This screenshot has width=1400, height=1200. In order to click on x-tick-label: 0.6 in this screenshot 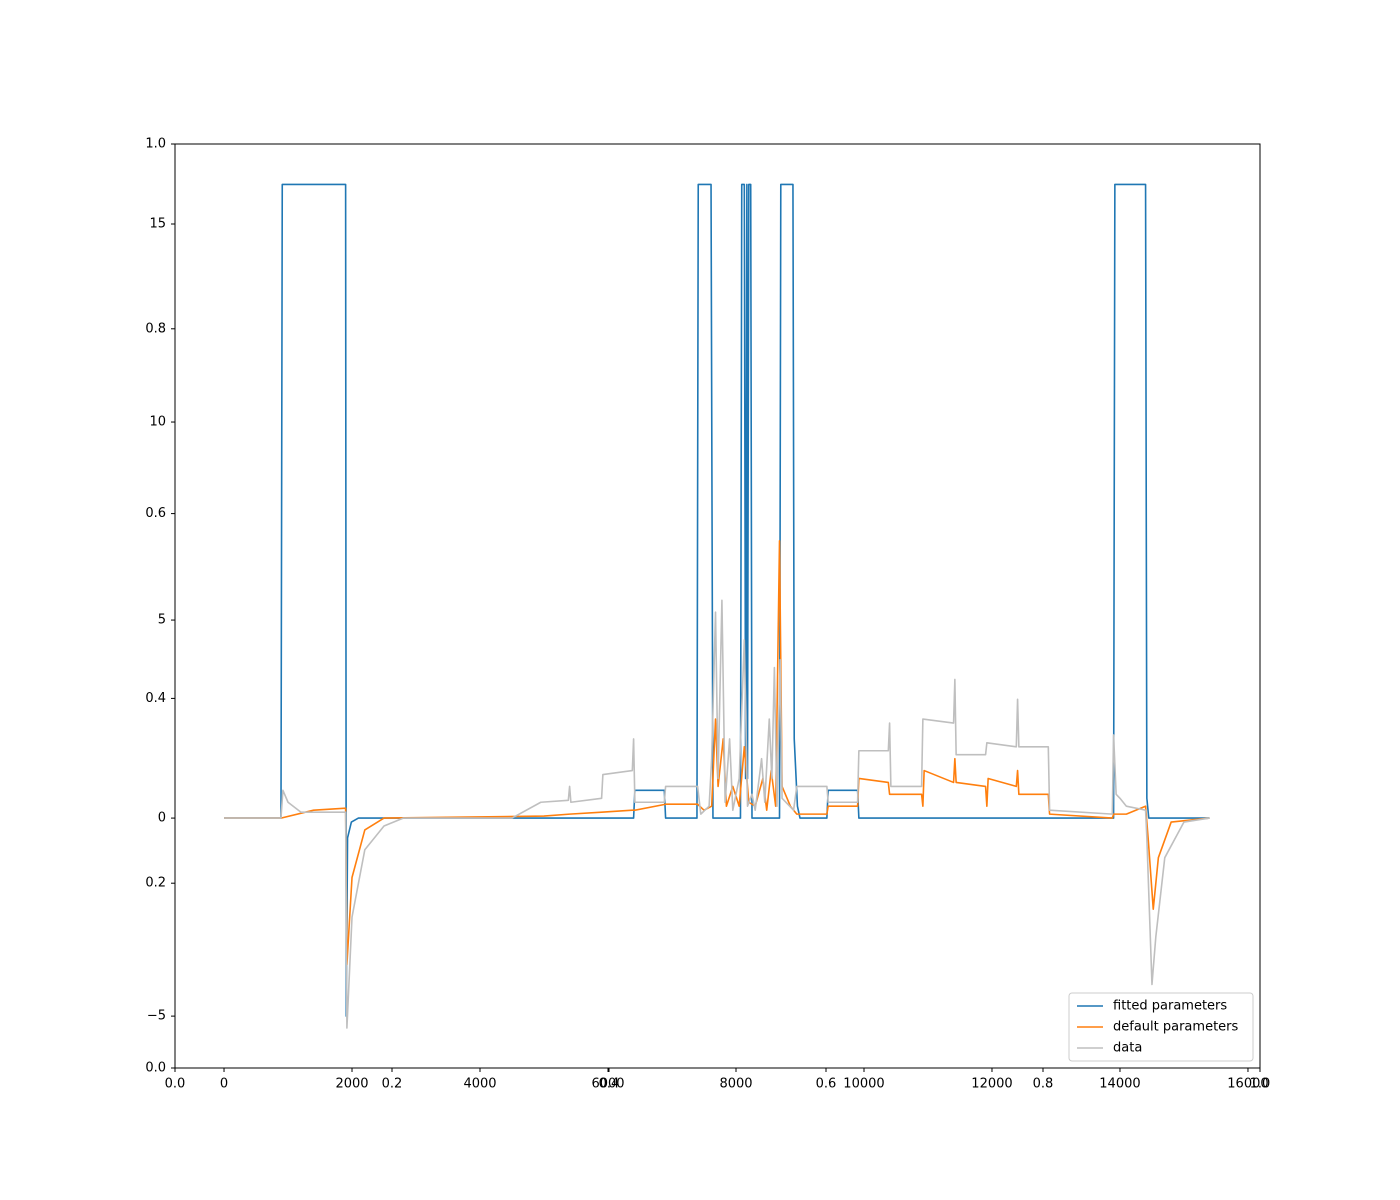, I will do `click(826, 1084)`.